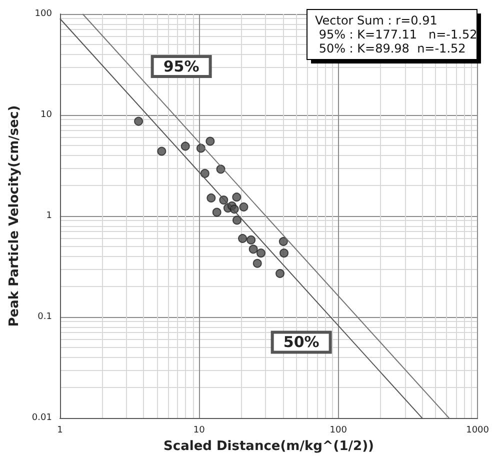 This screenshot has height=458, width=492. What do you see at coordinates (181, 67) in the screenshot?
I see `series-label: 95%` at bounding box center [181, 67].